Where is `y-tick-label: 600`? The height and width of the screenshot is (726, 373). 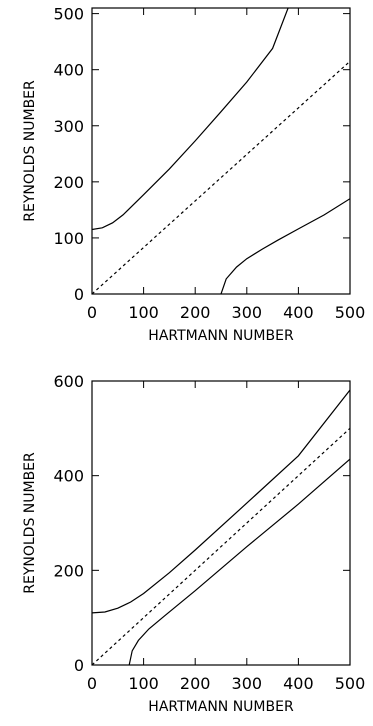 y-tick-label: 600 is located at coordinates (68, 381).